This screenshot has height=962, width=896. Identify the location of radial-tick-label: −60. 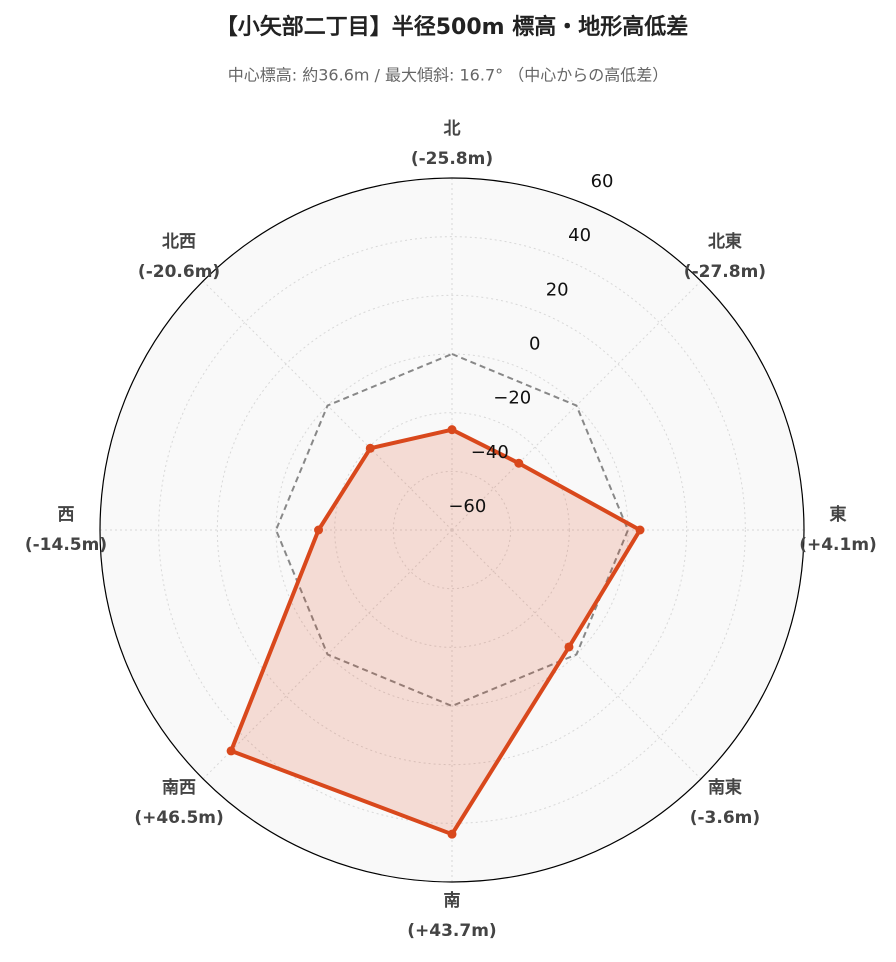
(467, 506).